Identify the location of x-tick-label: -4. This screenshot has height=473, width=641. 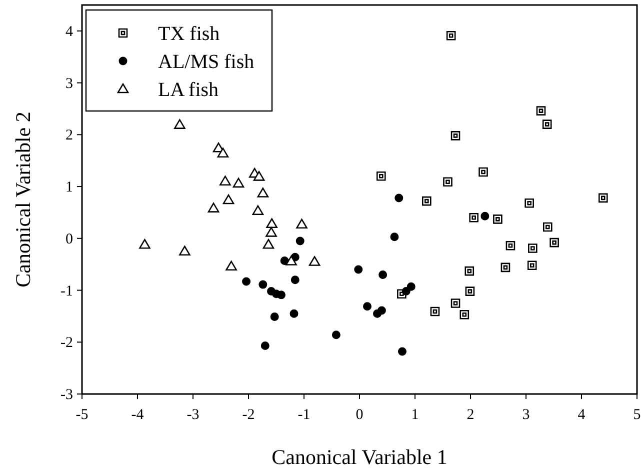
(137, 415).